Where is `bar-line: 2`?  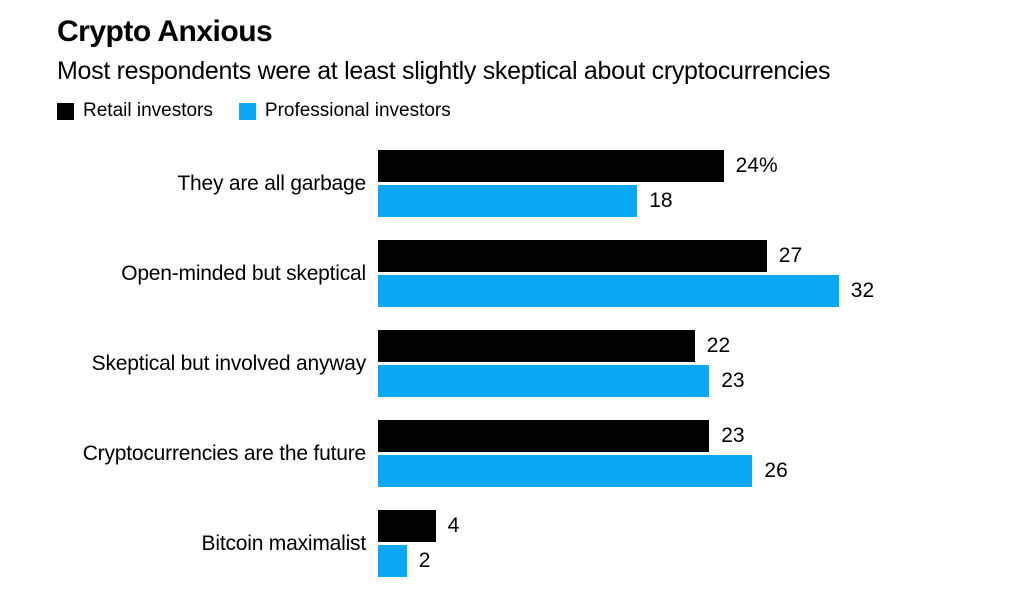
bar-line: 2 is located at coordinates (701, 561).